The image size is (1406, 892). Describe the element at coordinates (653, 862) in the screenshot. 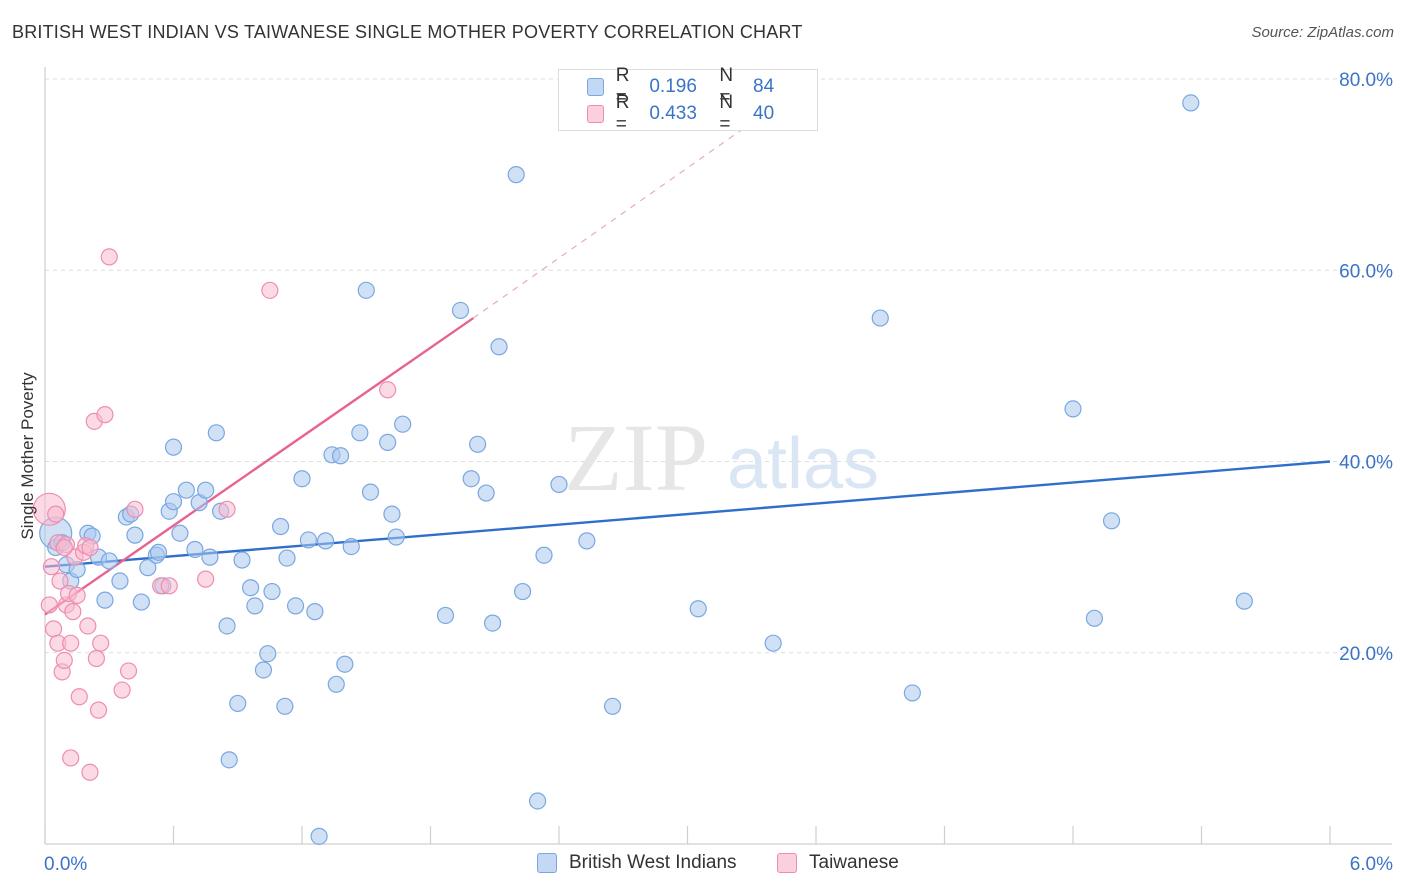

I see `series-label-british-west-indians: British West Indians` at that location.